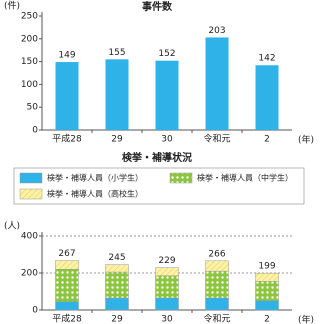  Describe the element at coordinates (29, 237) in the screenshot. I see `y-tick-label: 400` at that location.